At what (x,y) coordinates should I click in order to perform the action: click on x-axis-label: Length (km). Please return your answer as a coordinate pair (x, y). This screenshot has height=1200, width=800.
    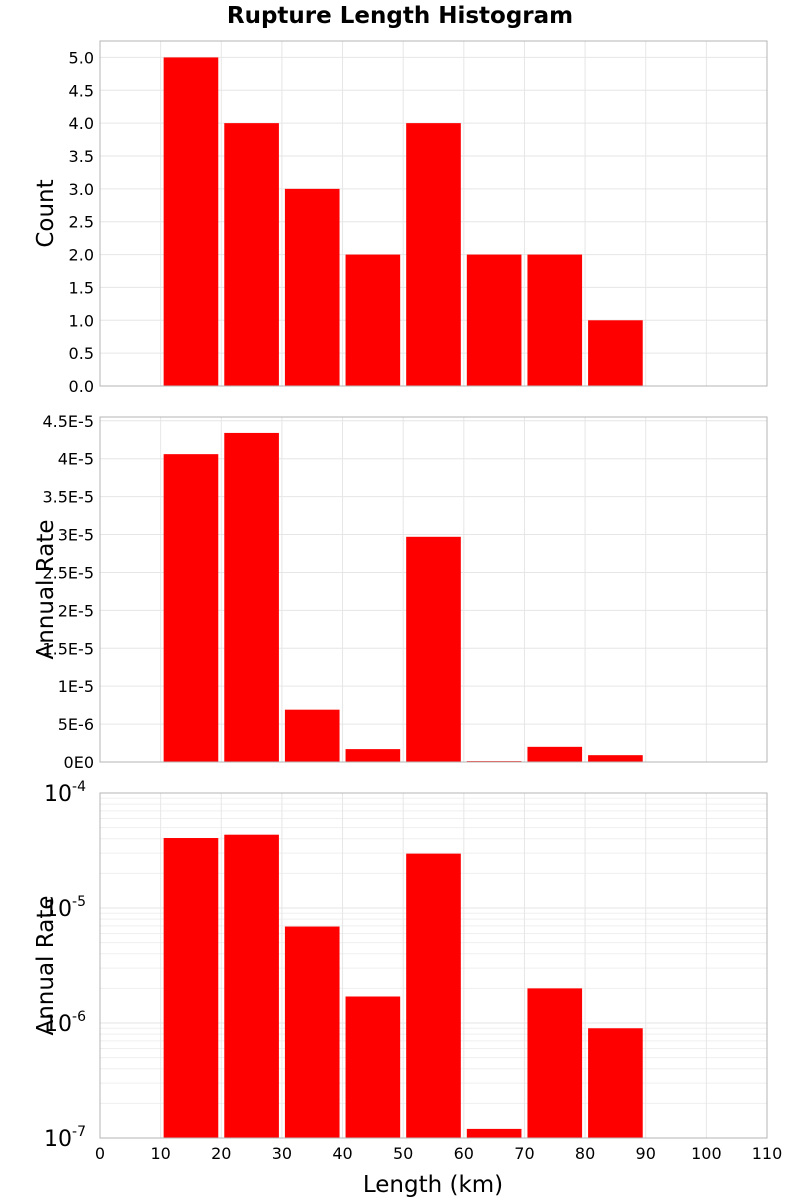
    Looking at the image, I should click on (433, 1185).